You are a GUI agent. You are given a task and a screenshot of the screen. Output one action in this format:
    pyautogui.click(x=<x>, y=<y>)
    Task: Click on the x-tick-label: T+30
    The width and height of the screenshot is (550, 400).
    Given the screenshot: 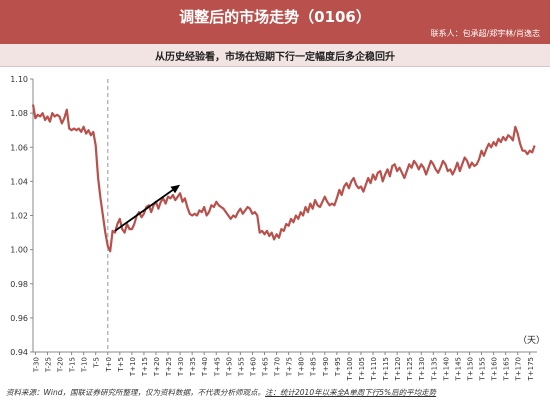 What is the action you would take?
    pyautogui.click(x=181, y=367)
    